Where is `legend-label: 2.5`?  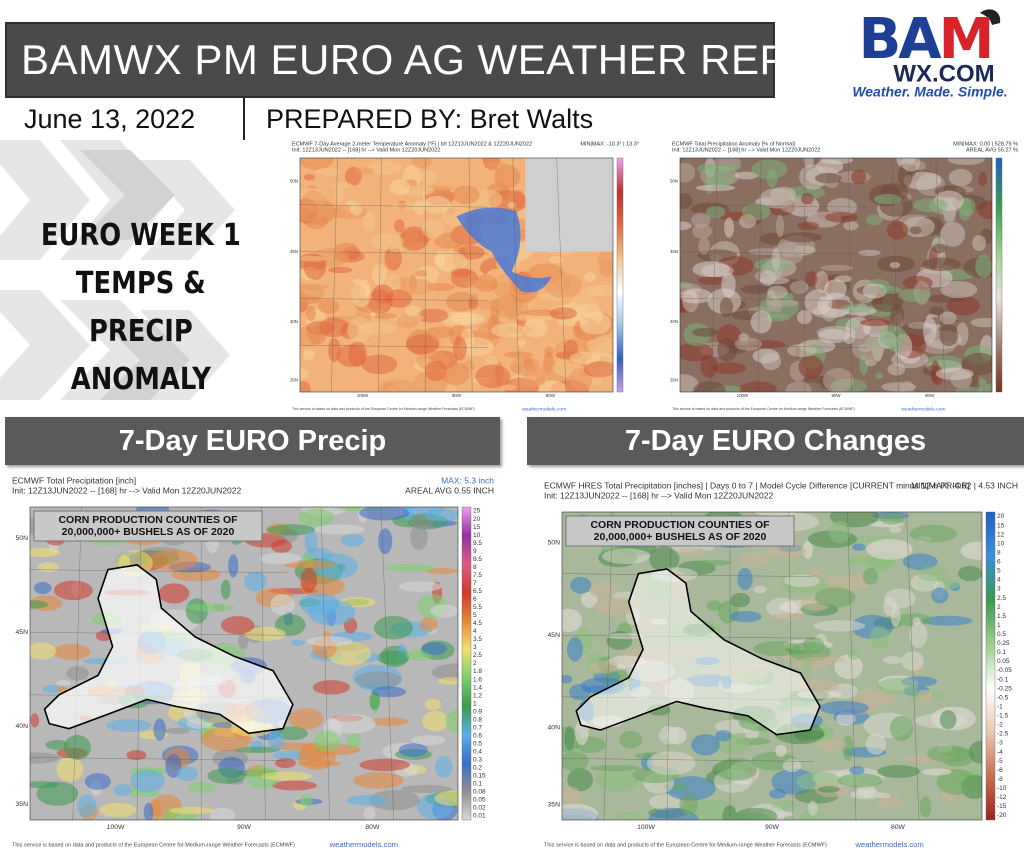 legend-label: 2.5 is located at coordinates (1001, 598).